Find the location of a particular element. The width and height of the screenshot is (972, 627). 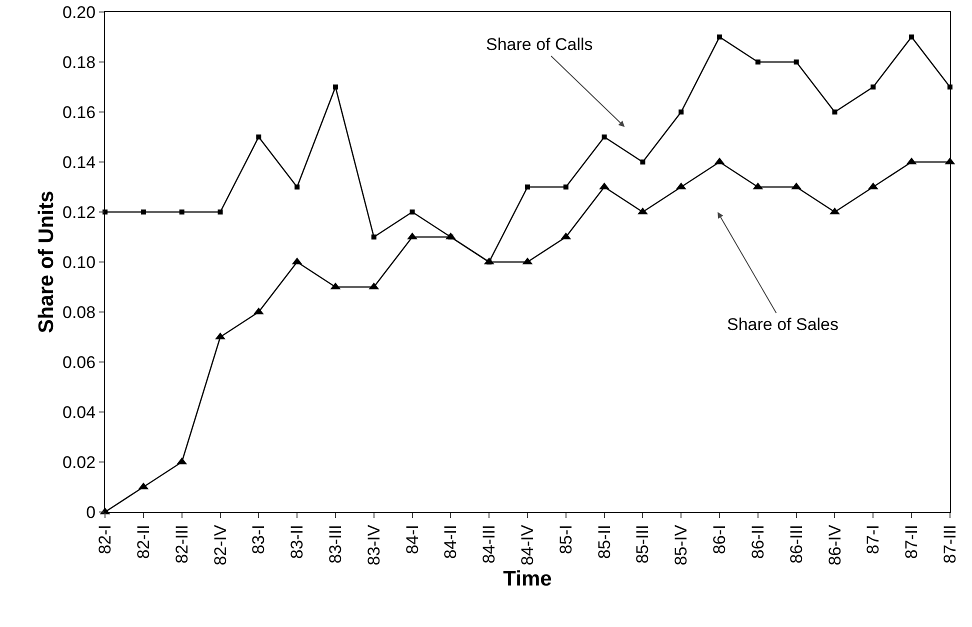

x-tick-label: 83-I is located at coordinates (258, 539).